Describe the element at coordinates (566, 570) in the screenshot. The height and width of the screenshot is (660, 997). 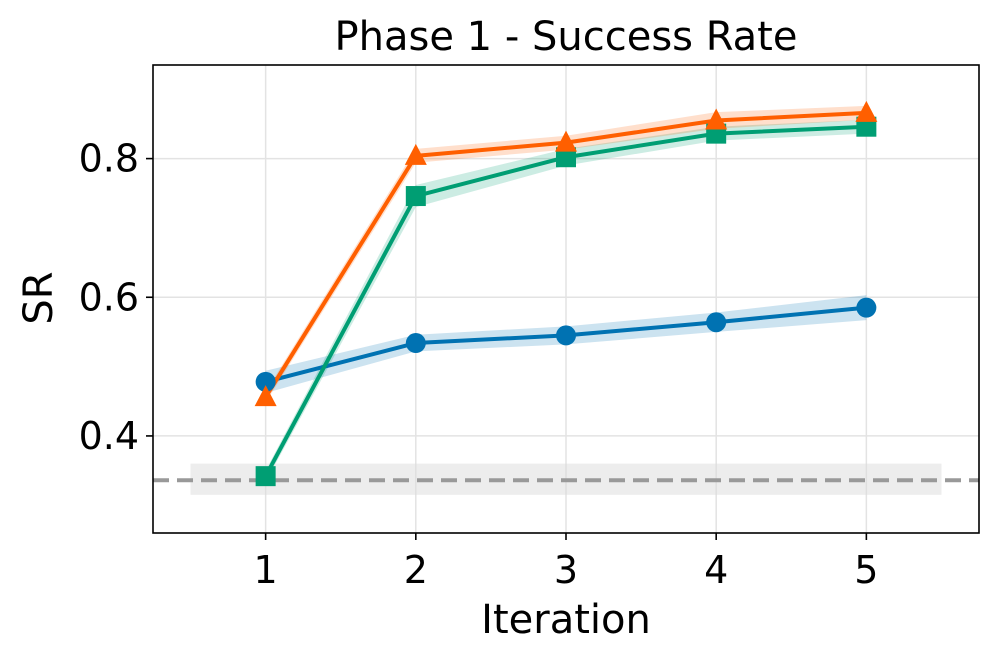
I see `x-tick-label-3: 3` at that location.